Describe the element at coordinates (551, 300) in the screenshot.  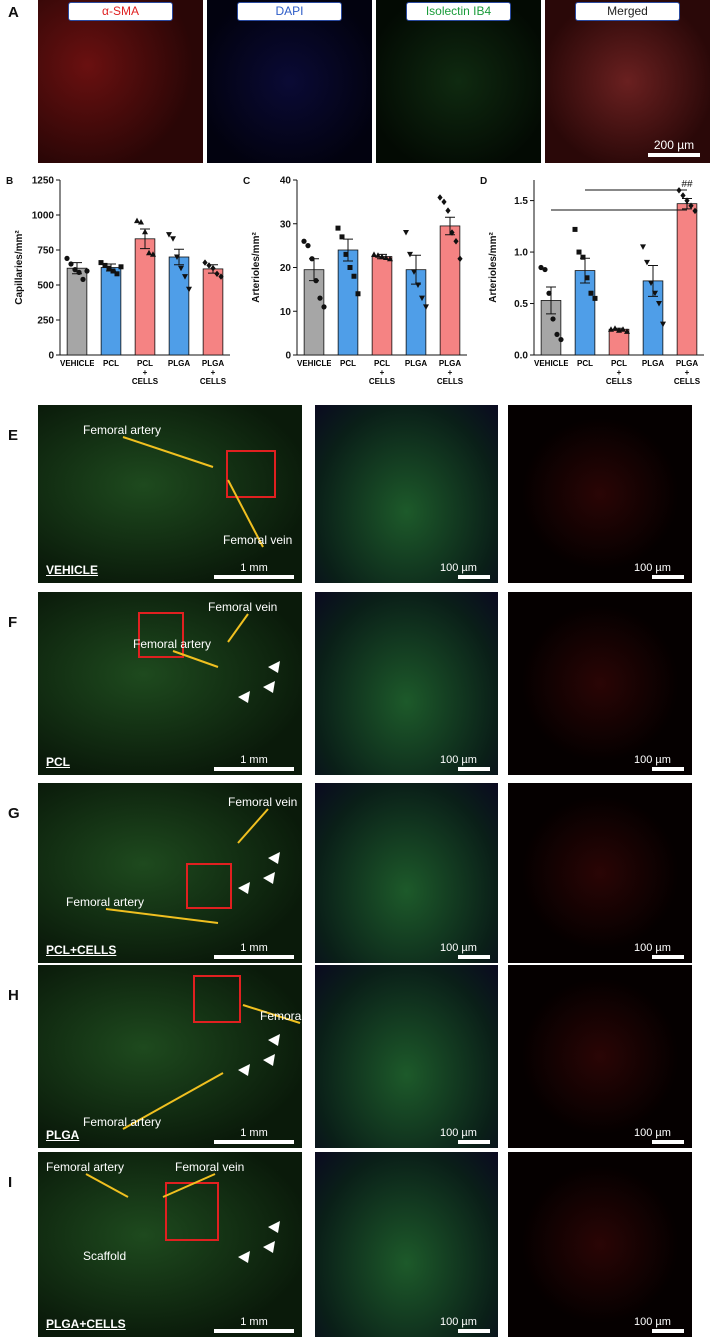
I see `error-bar` at that location.